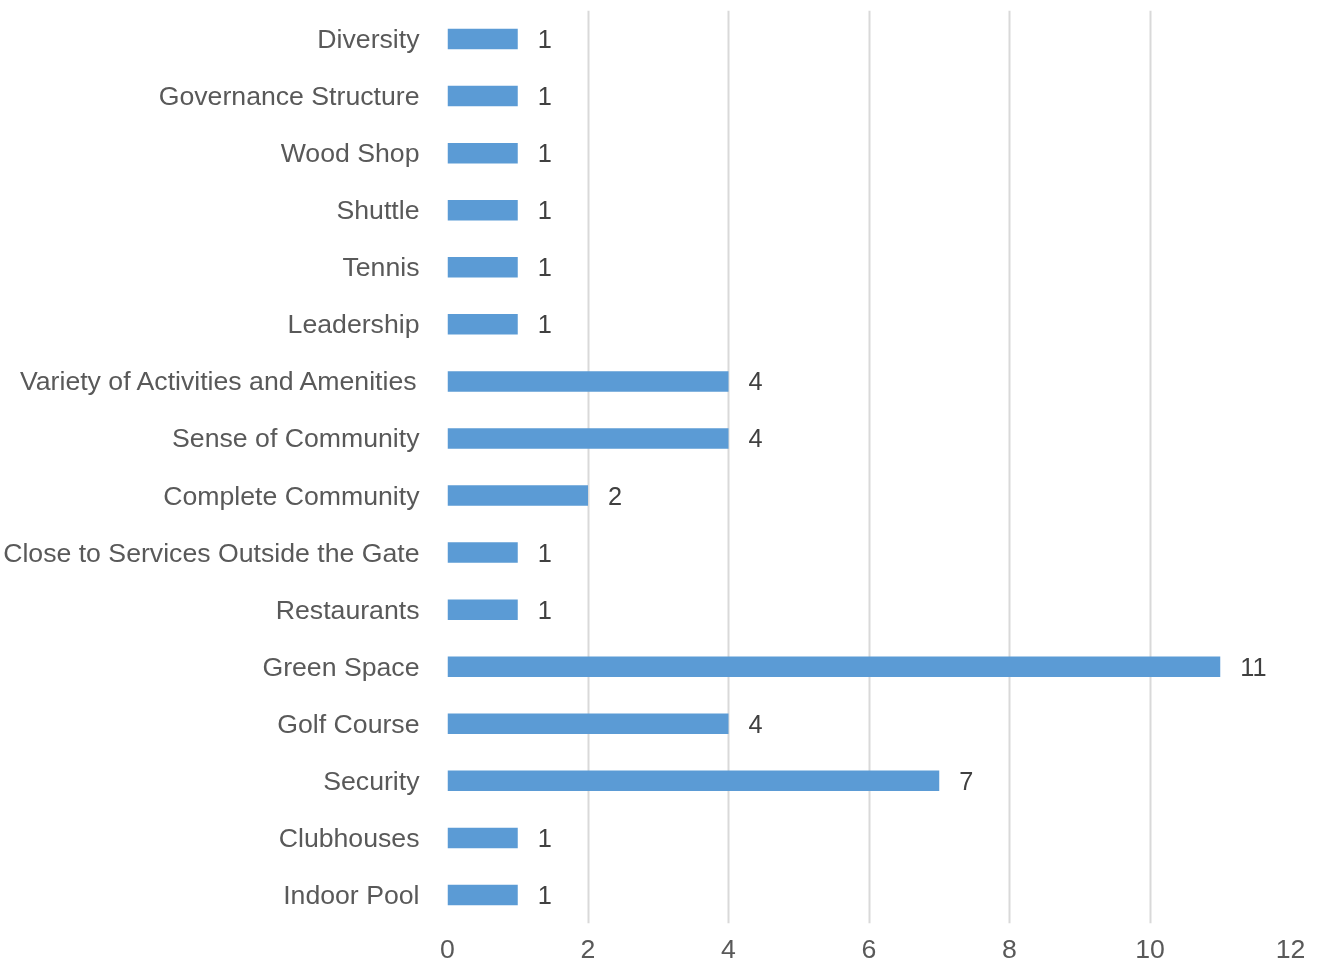 The height and width of the screenshot is (966, 1325). What do you see at coordinates (588, 948) in the screenshot?
I see `x-tick-label: 2` at bounding box center [588, 948].